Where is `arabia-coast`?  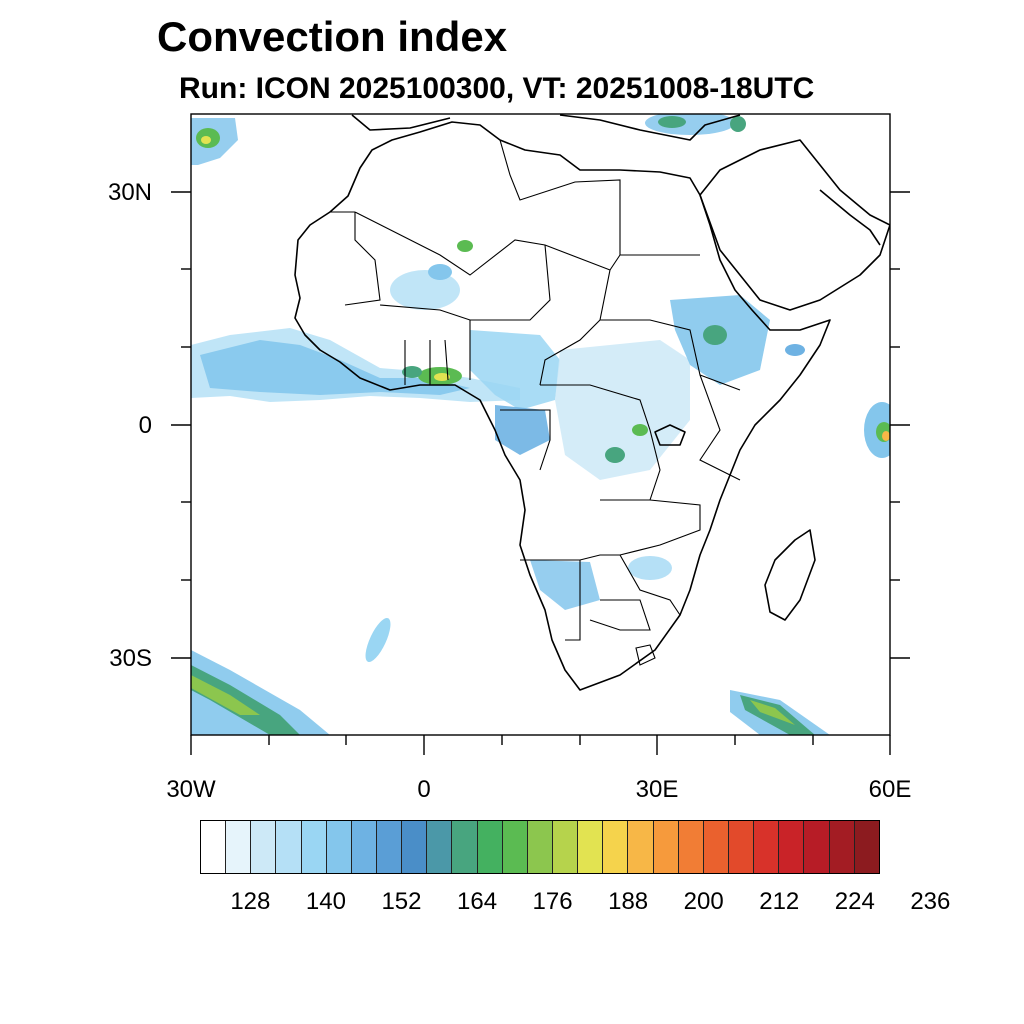 arabia-coast is located at coordinates (794, 225).